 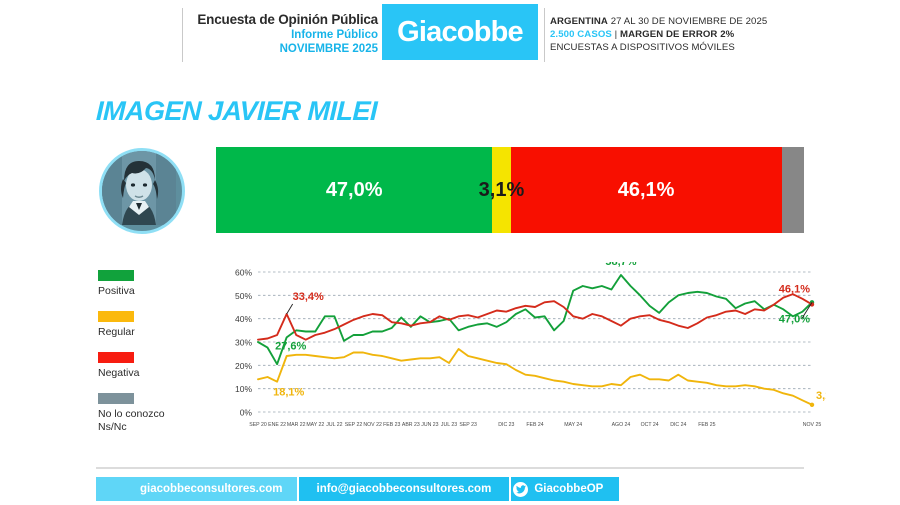 I want to click on legend-item-positiva: Positiva, so click(x=155, y=284).